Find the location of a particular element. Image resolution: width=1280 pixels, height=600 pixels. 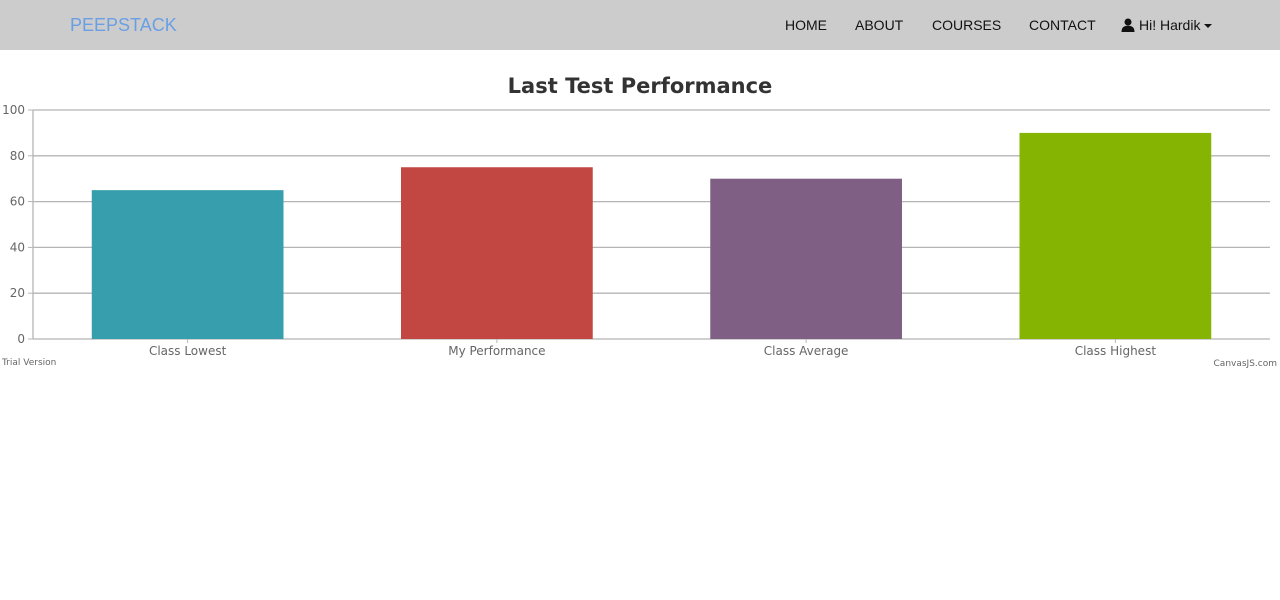

y-axis-tick-label: 20 is located at coordinates (17, 293).